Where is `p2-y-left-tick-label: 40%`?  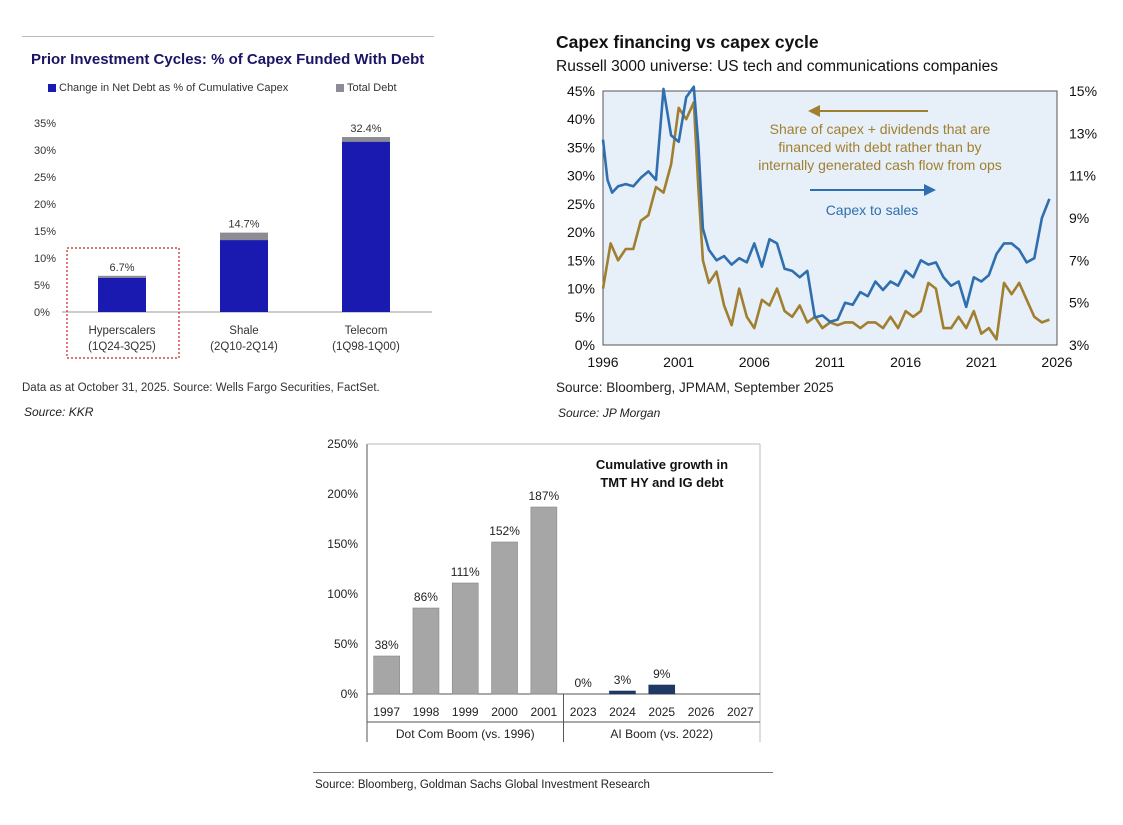 p2-y-left-tick-label: 40% is located at coordinates (581, 119).